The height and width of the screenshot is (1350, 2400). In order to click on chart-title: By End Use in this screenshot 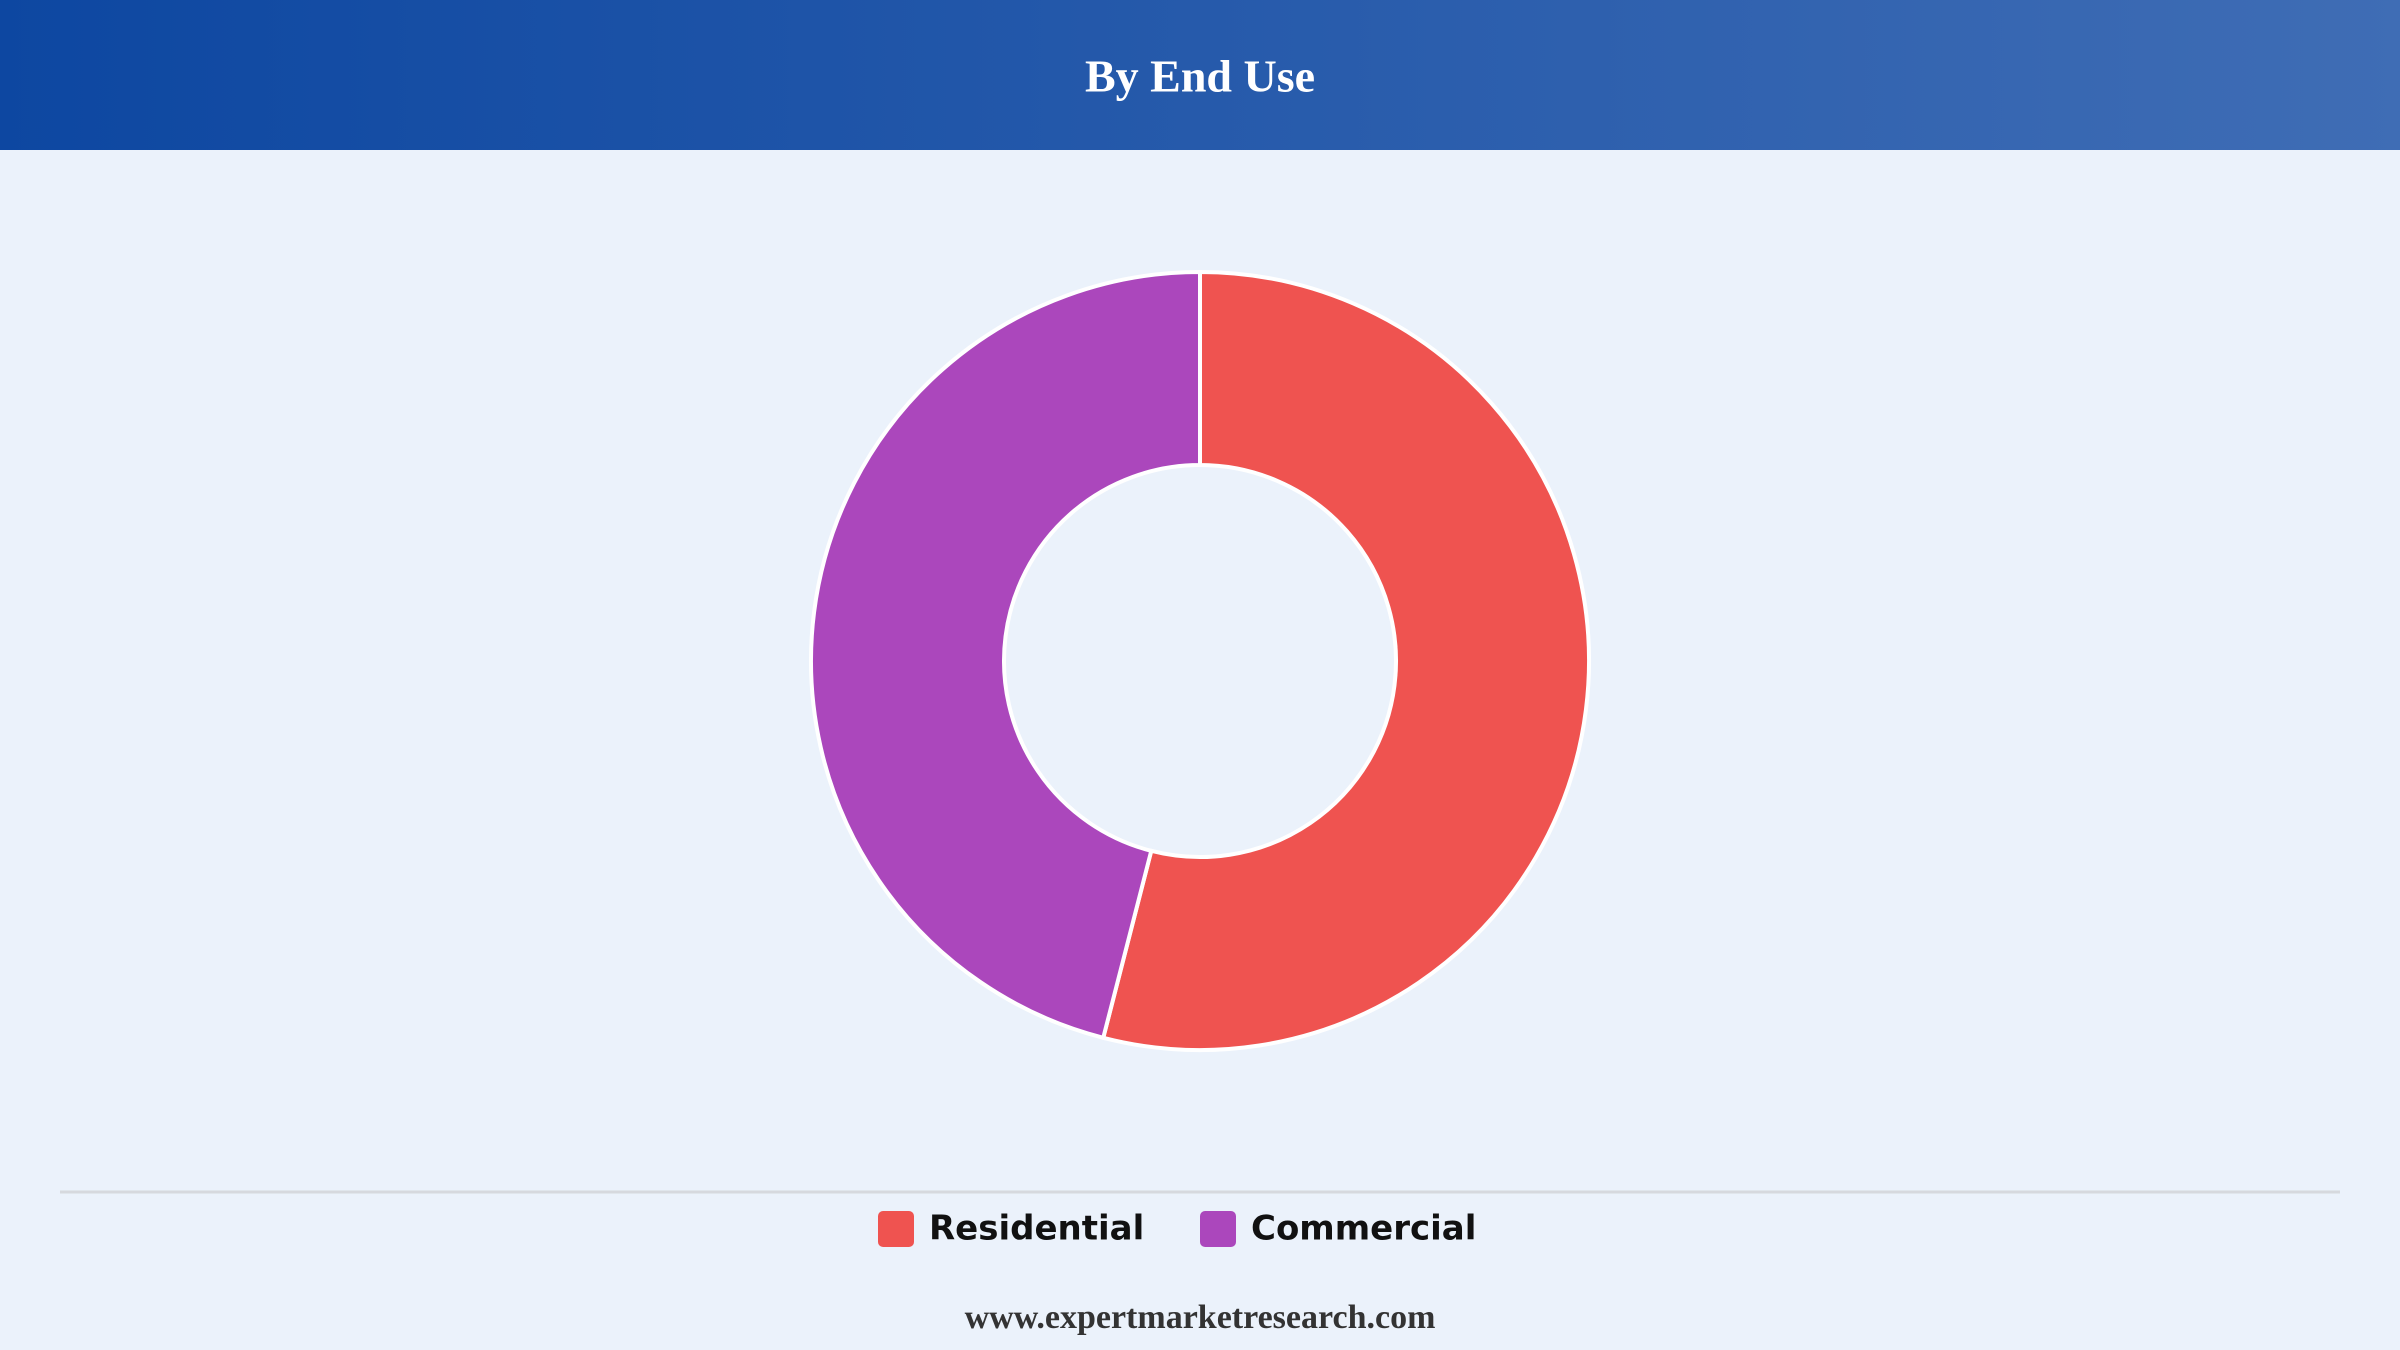, I will do `click(1200, 76)`.